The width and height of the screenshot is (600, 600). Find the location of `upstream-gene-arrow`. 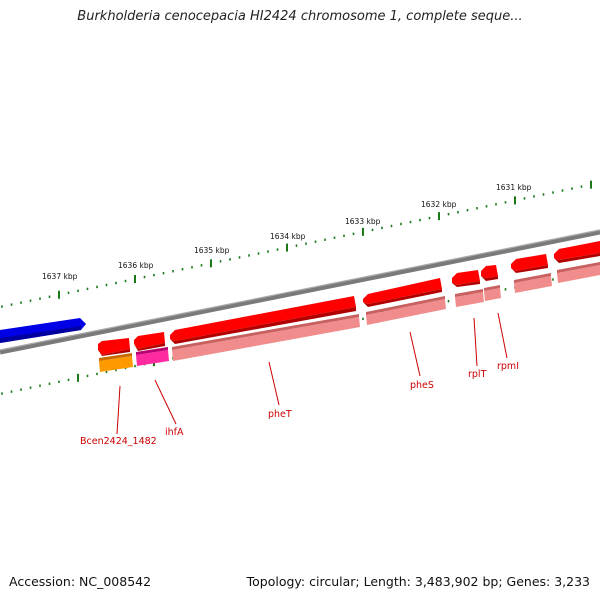

upstream-gene-arrow is located at coordinates (43, 330).